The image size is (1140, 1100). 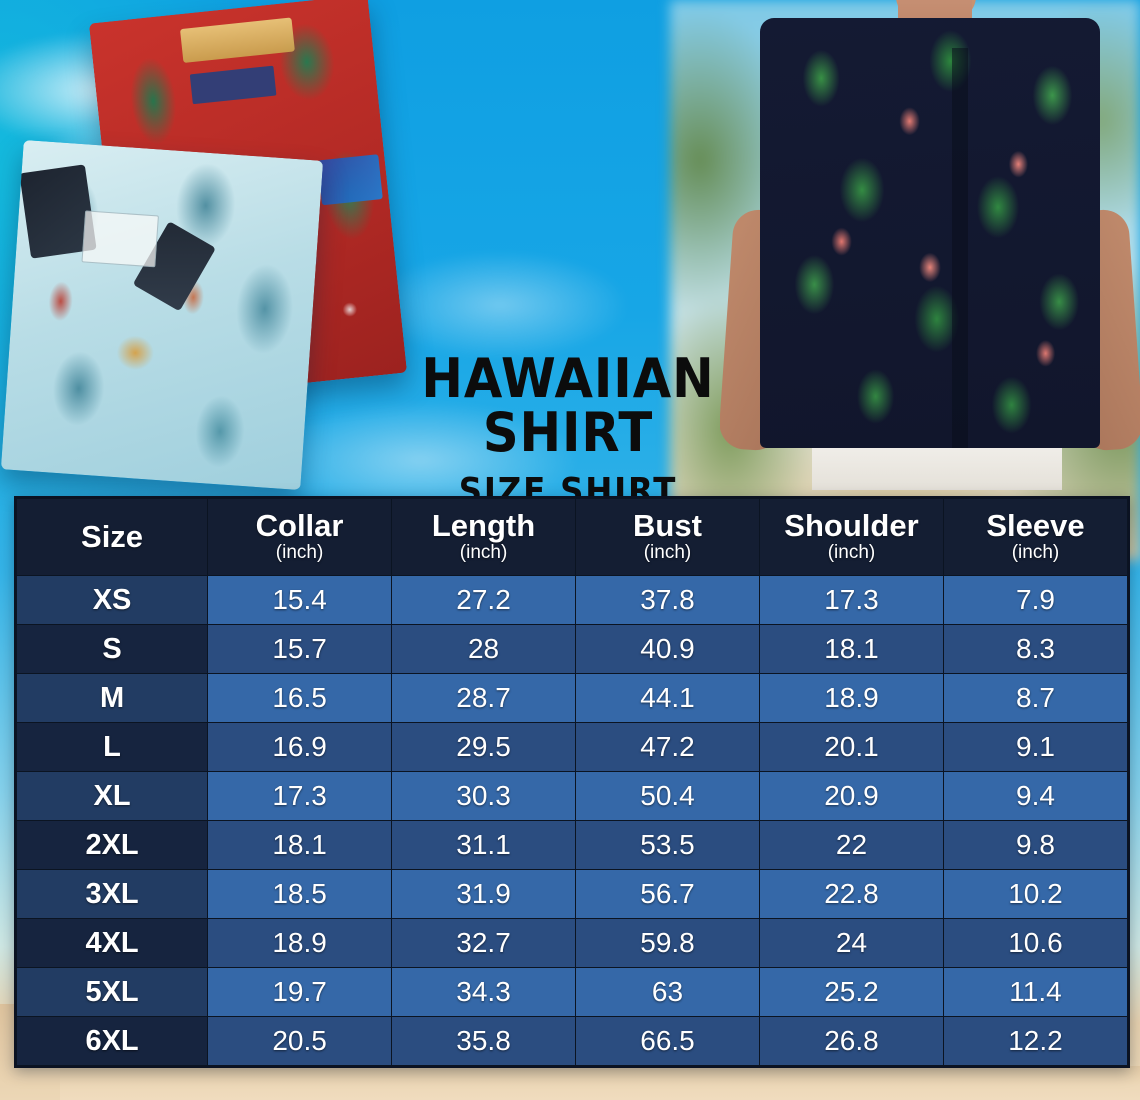 I want to click on cell-sleeve: 9.8, so click(x=1035, y=845).